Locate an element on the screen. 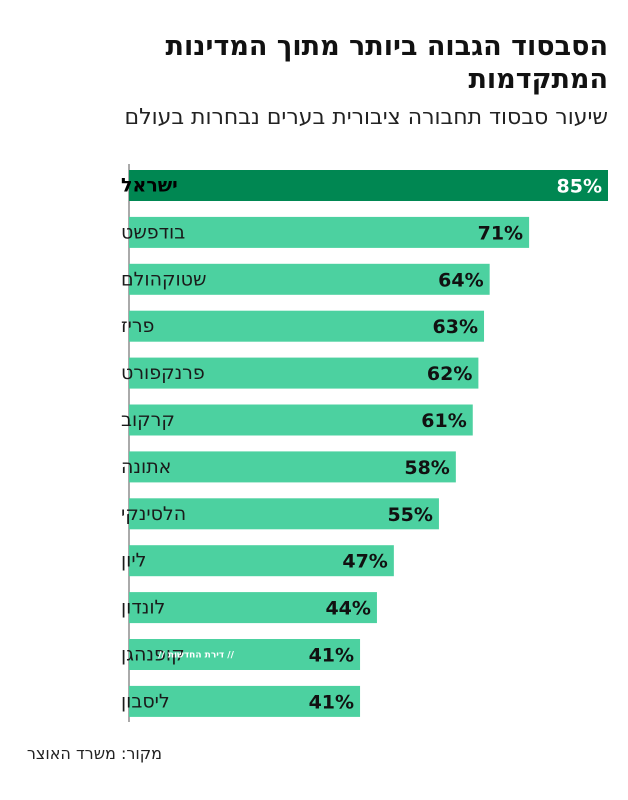  value-label-8: 47% is located at coordinates (364, 562).